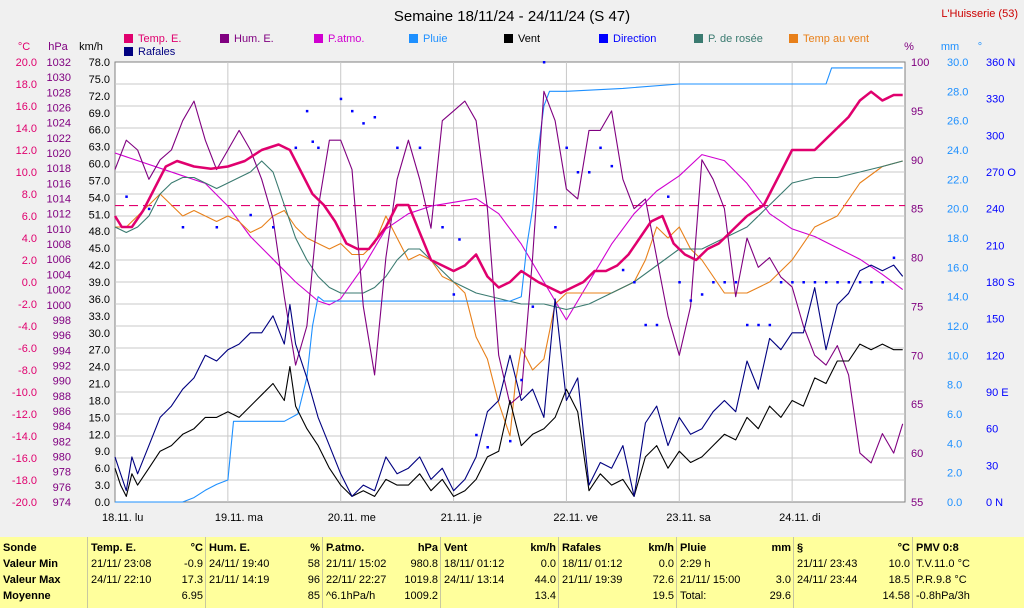 This screenshot has height=608, width=1024. I want to click on tick-label-press: 980, so click(62, 457).